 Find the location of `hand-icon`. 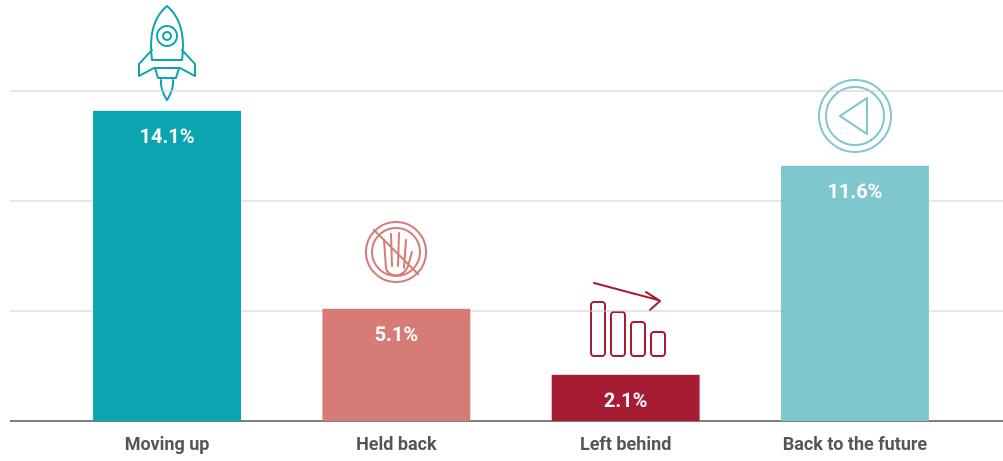

hand-icon is located at coordinates (396, 252).